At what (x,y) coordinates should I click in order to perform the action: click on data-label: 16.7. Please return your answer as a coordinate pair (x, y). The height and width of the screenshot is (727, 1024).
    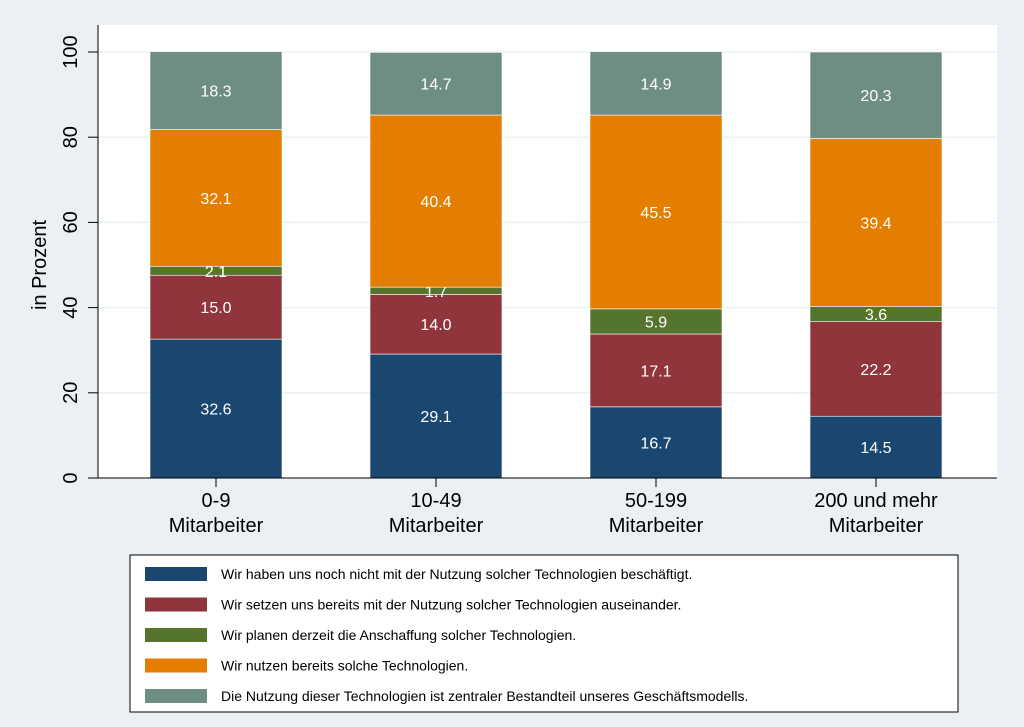
    Looking at the image, I should click on (655, 443).